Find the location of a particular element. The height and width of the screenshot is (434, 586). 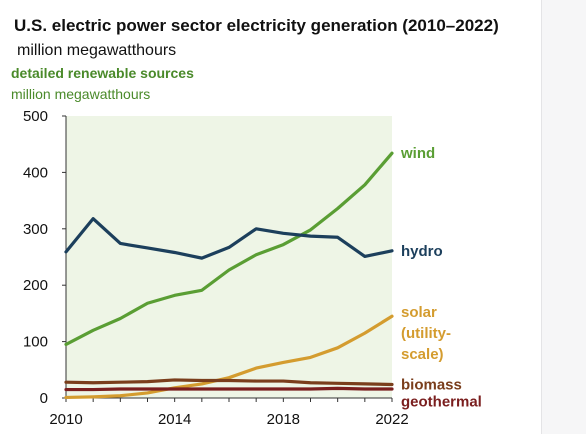

y-axis-label: million megawatthours is located at coordinates (81, 94).